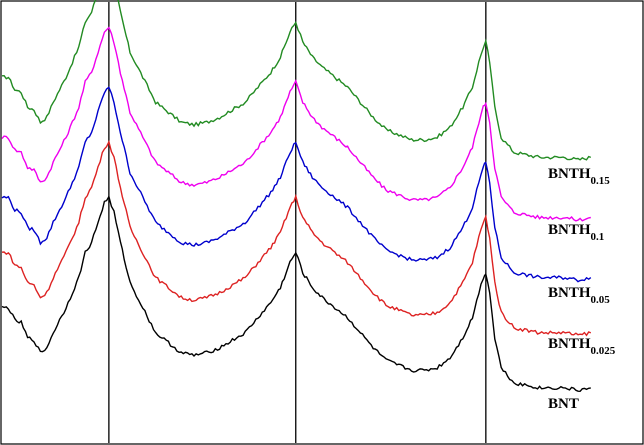  I want to click on series-label: BNTH0.15, so click(579, 176).